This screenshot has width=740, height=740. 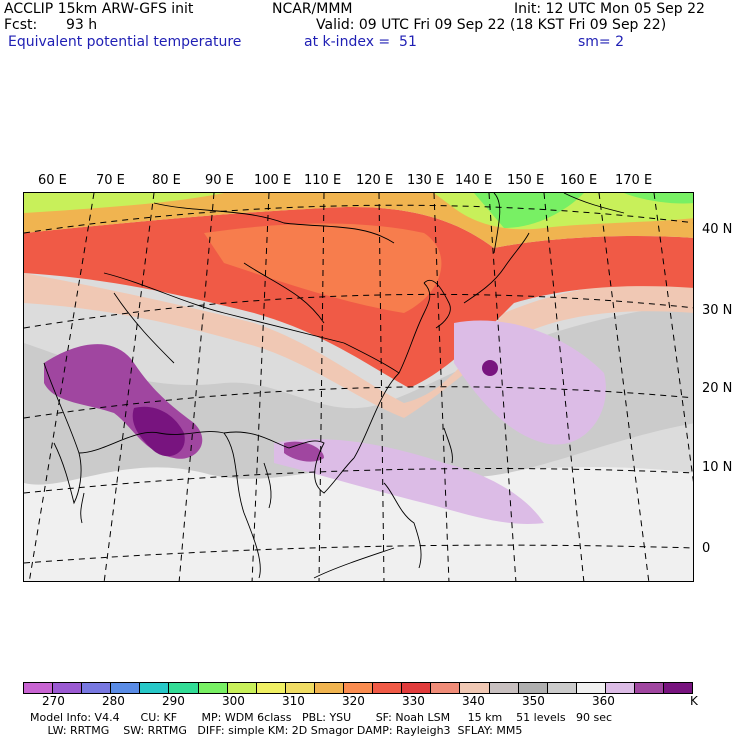 I want to click on longitude-label: 100 E, so click(x=273, y=180).